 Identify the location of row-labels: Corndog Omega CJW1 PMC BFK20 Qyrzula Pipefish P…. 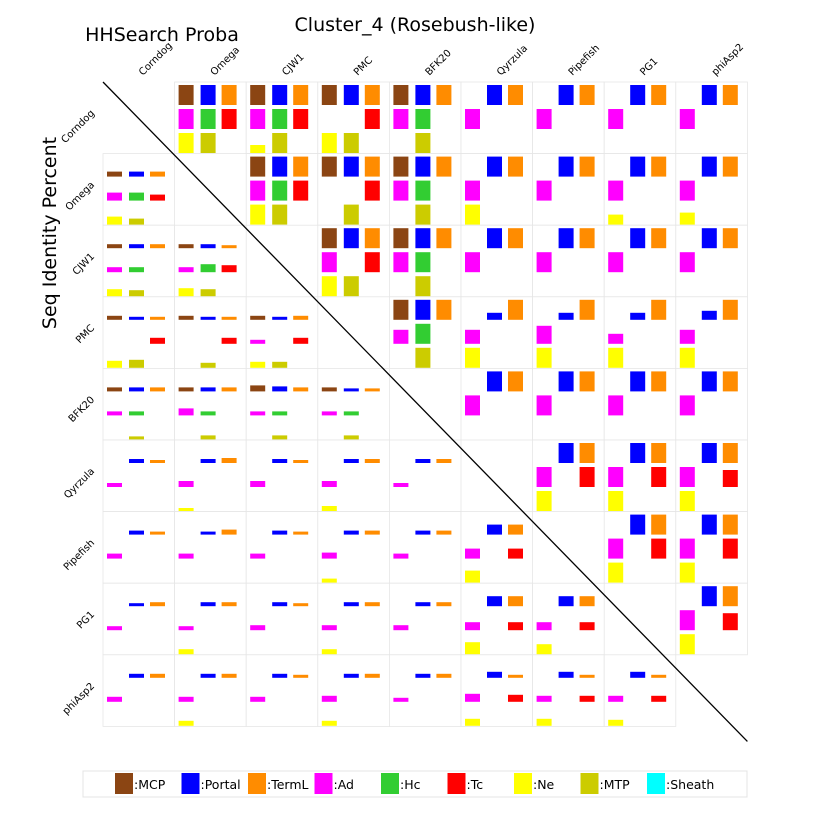
(79, 412).